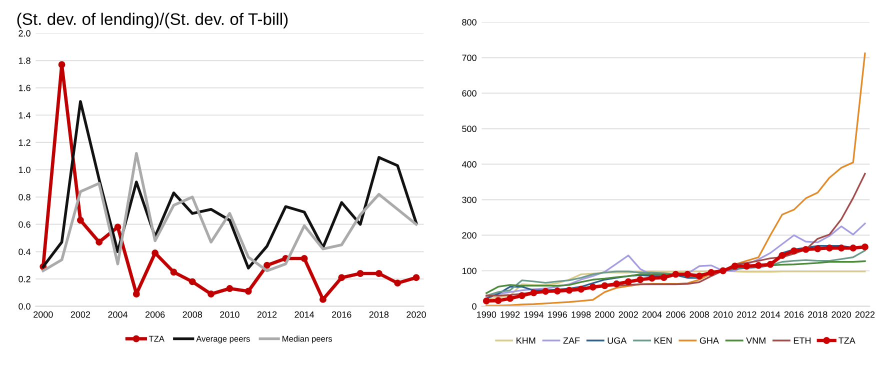 This screenshot has height=369, width=892. Describe the element at coordinates (469, 58) in the screenshot. I see `y-tick-label: 700` at that location.